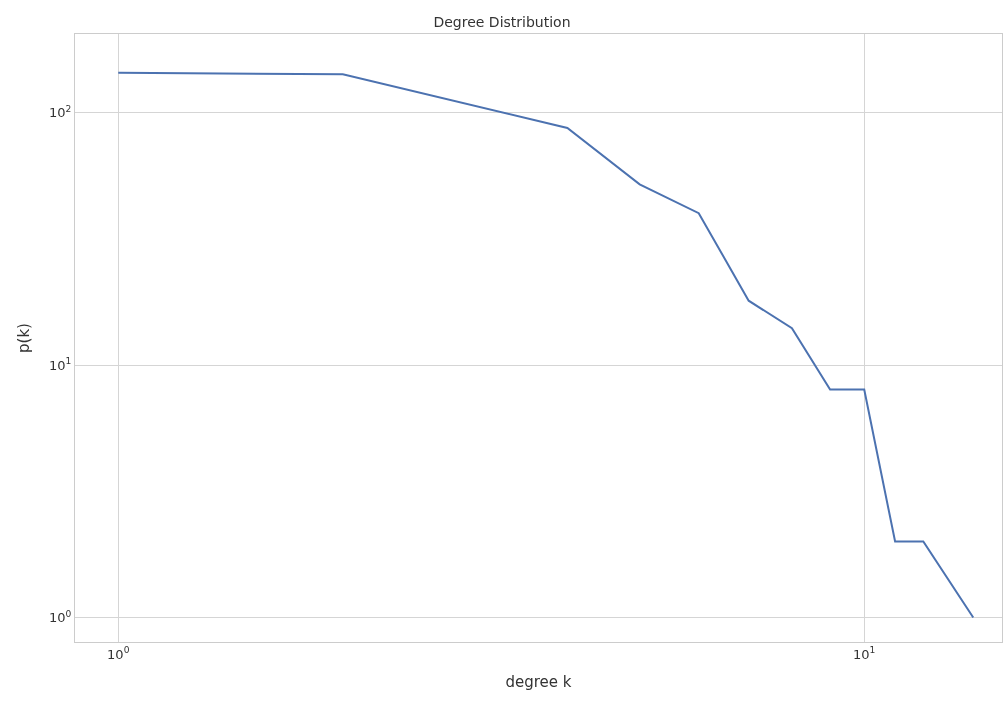 Image resolution: width=1004 pixels, height=704 pixels. What do you see at coordinates (24, 338) in the screenshot?
I see `y-axis-title: p(k)` at bounding box center [24, 338].